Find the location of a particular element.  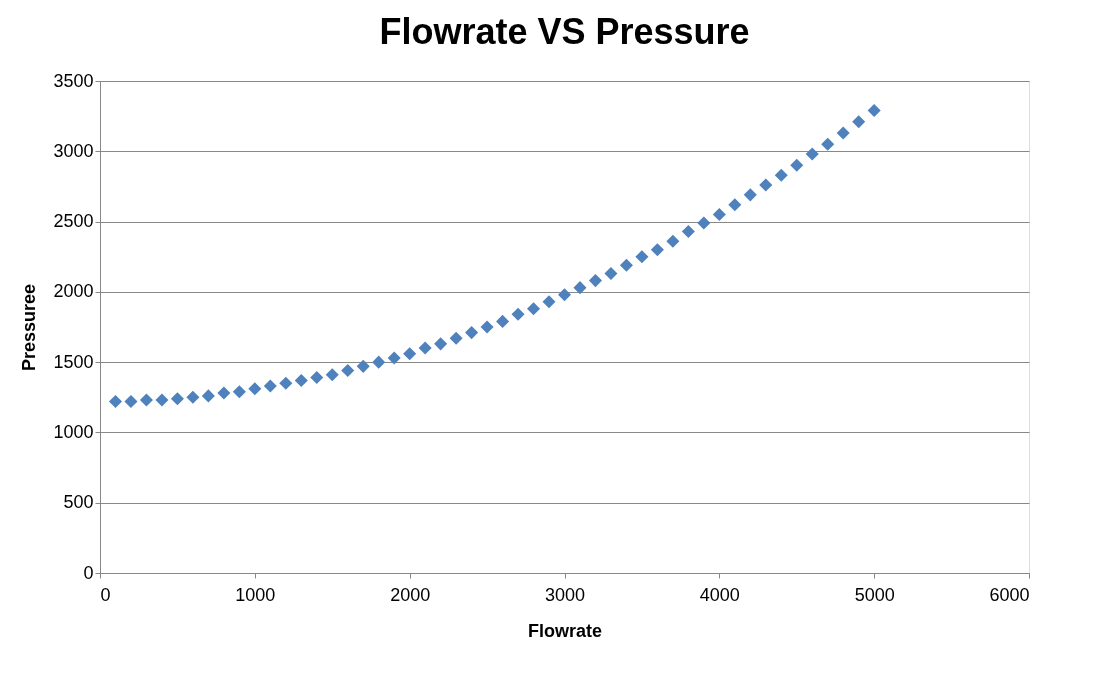

y-tick-label: 0 is located at coordinates (88, 572).